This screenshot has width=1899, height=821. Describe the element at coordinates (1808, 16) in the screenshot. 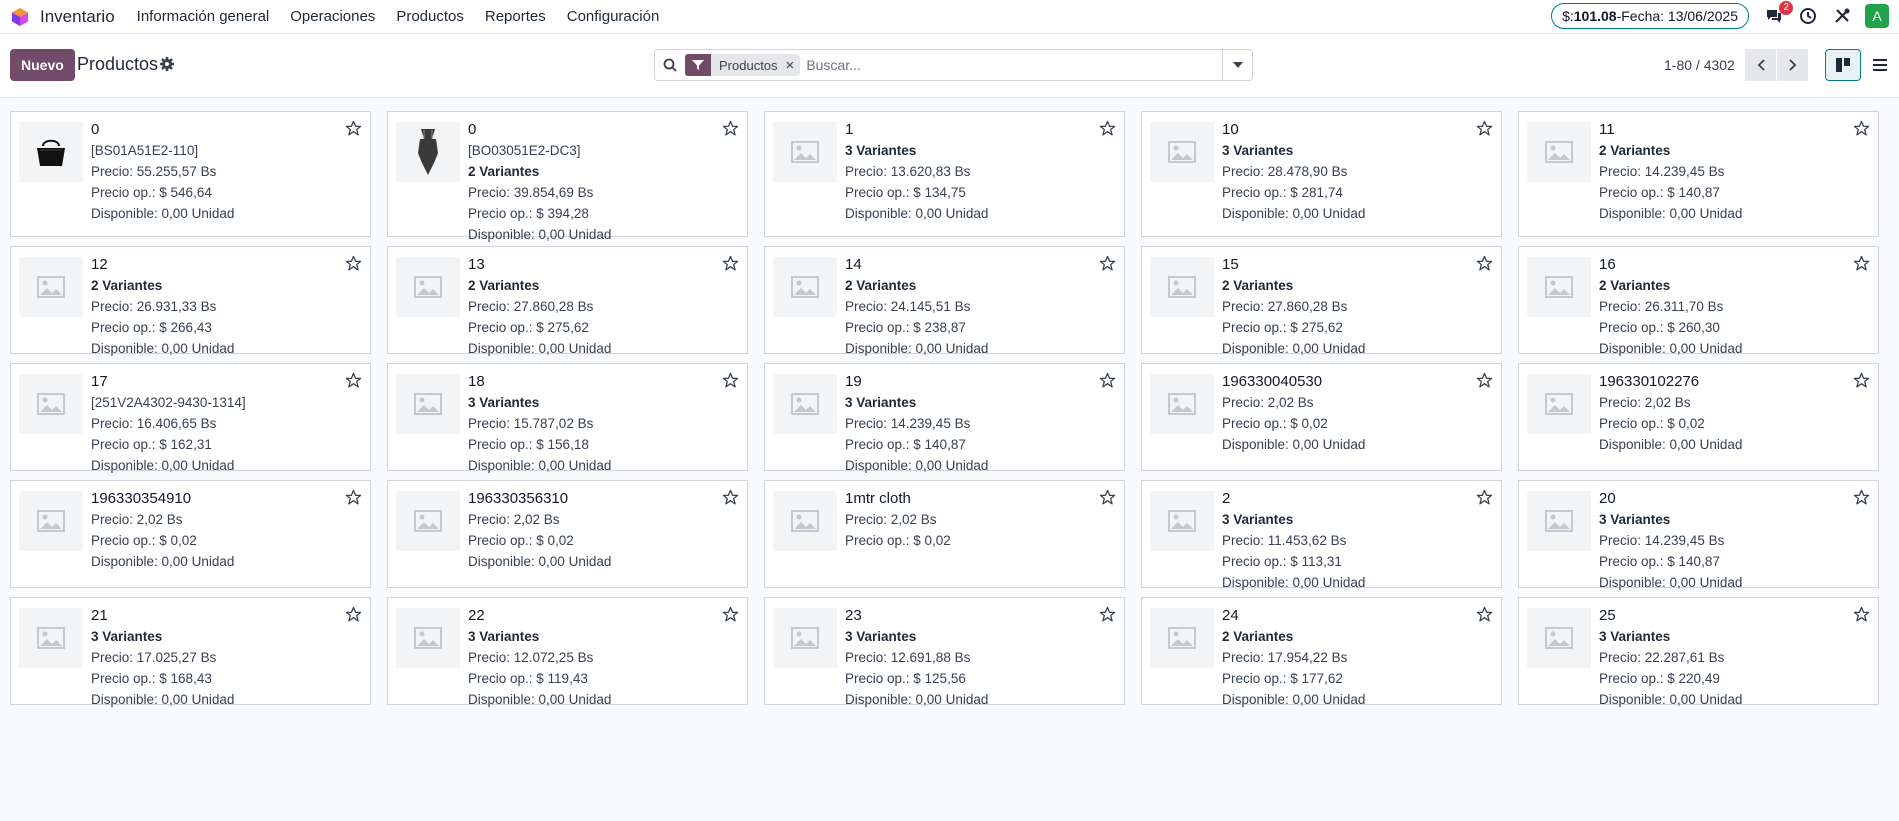

I see `activity-clock-icon` at that location.